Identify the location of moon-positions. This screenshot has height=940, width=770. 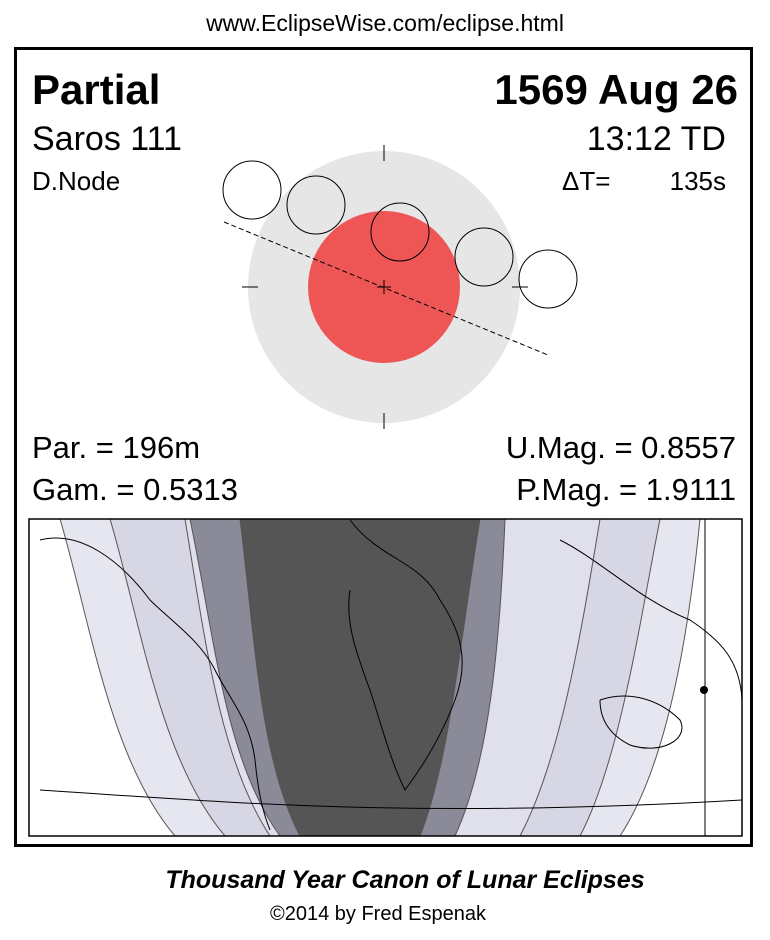
(400, 234).